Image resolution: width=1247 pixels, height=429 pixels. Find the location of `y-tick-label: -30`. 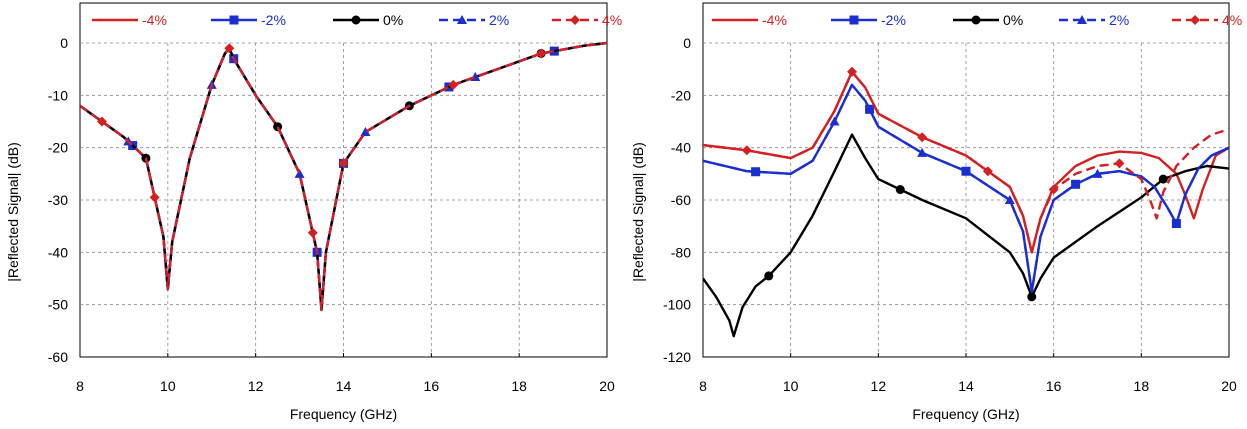

y-tick-label: -30 is located at coordinates (58, 200).